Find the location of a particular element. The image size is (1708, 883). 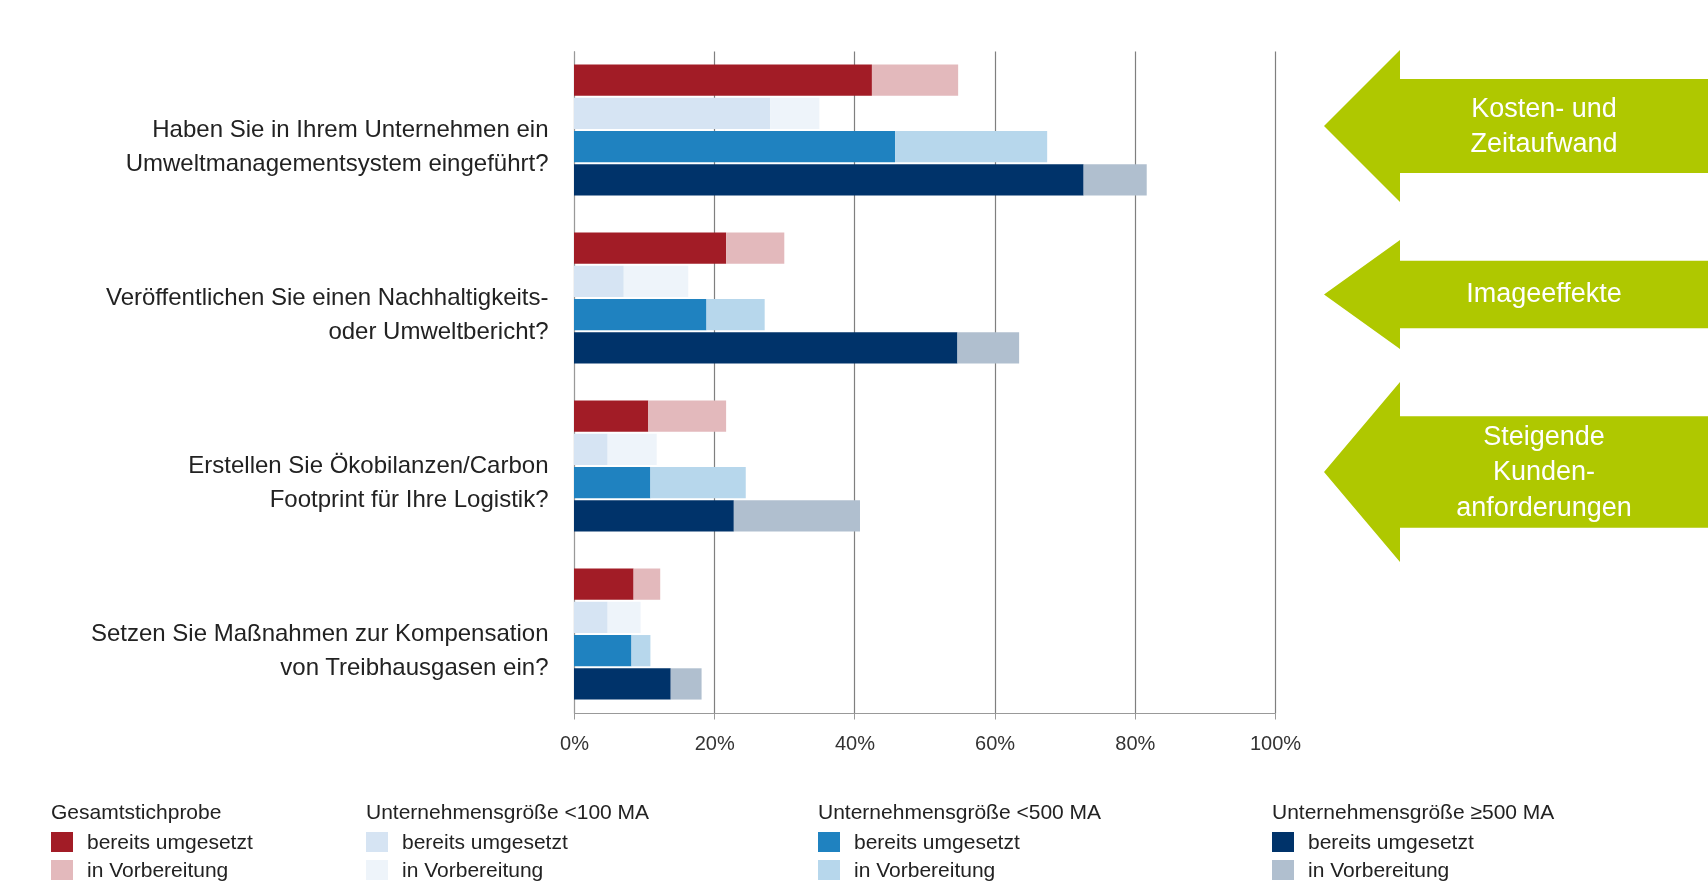

text: Steigende Kunden-anforderungen is located at coordinates (1544, 472).